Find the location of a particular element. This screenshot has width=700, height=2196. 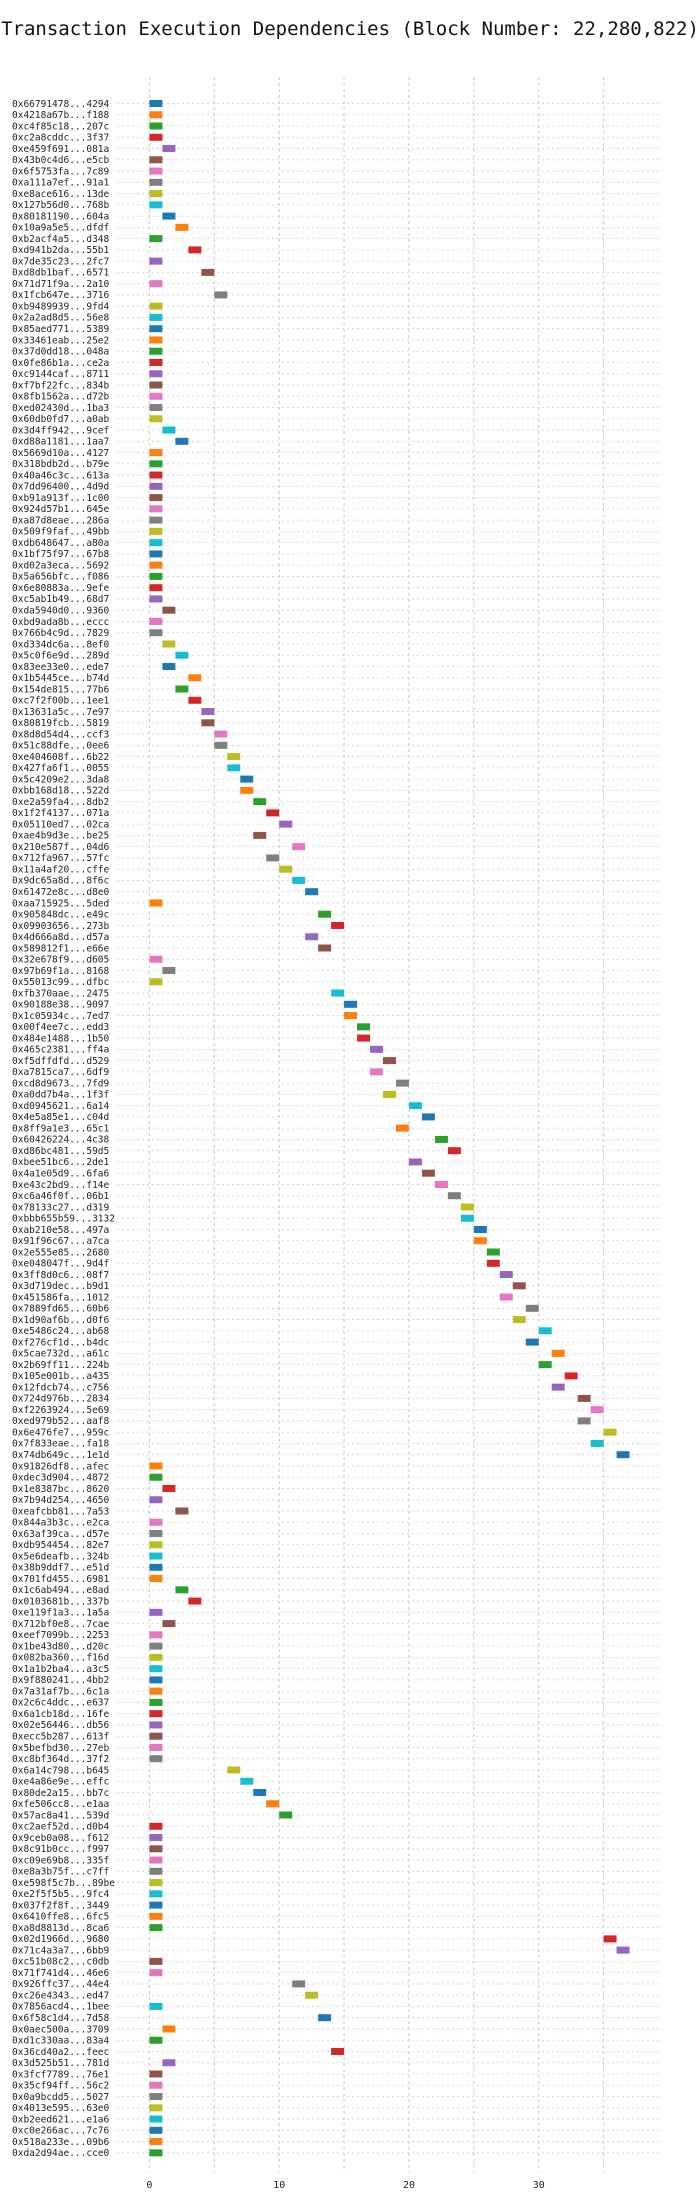

y-tick-label: 0xc5ab1b49...68d7 is located at coordinates (60, 599).